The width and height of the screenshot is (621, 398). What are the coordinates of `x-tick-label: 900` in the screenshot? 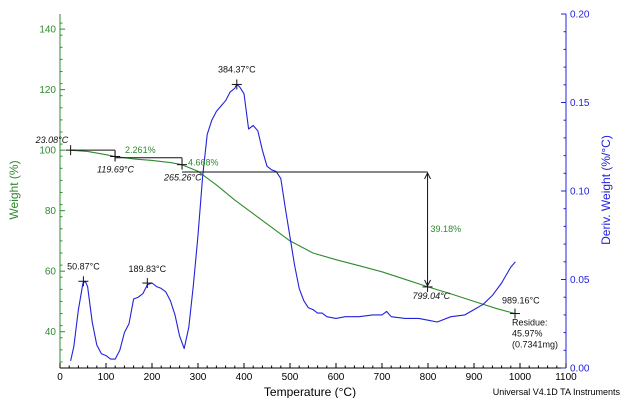 It's located at (474, 377).